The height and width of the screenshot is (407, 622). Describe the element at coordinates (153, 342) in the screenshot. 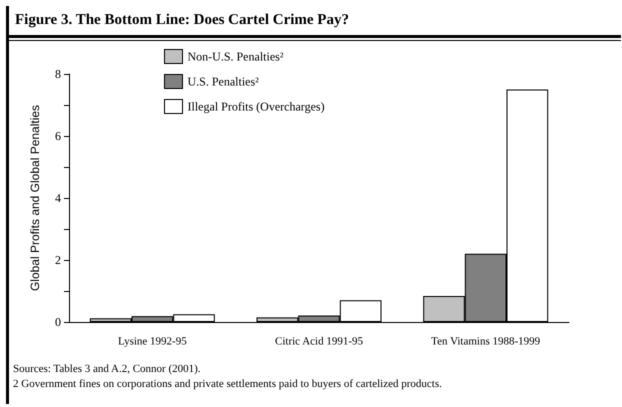

I see `x-tick-label: Lysine 1992-95` at that location.